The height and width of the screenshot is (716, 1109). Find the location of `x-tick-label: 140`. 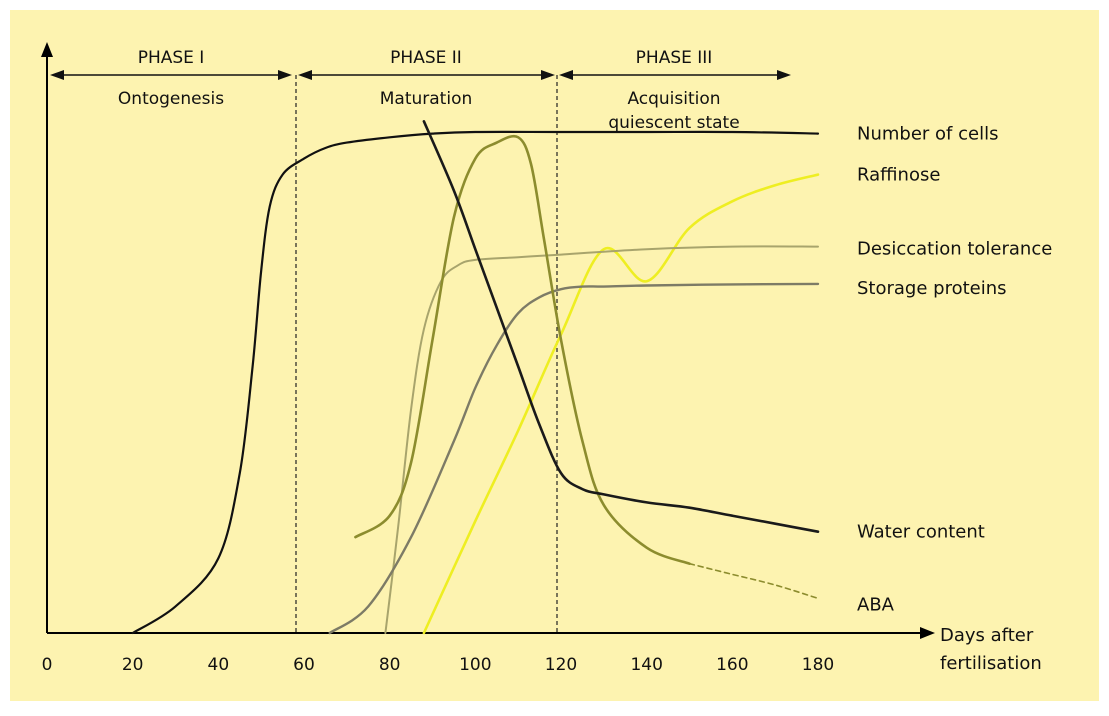

x-tick-label: 140 is located at coordinates (646, 665).